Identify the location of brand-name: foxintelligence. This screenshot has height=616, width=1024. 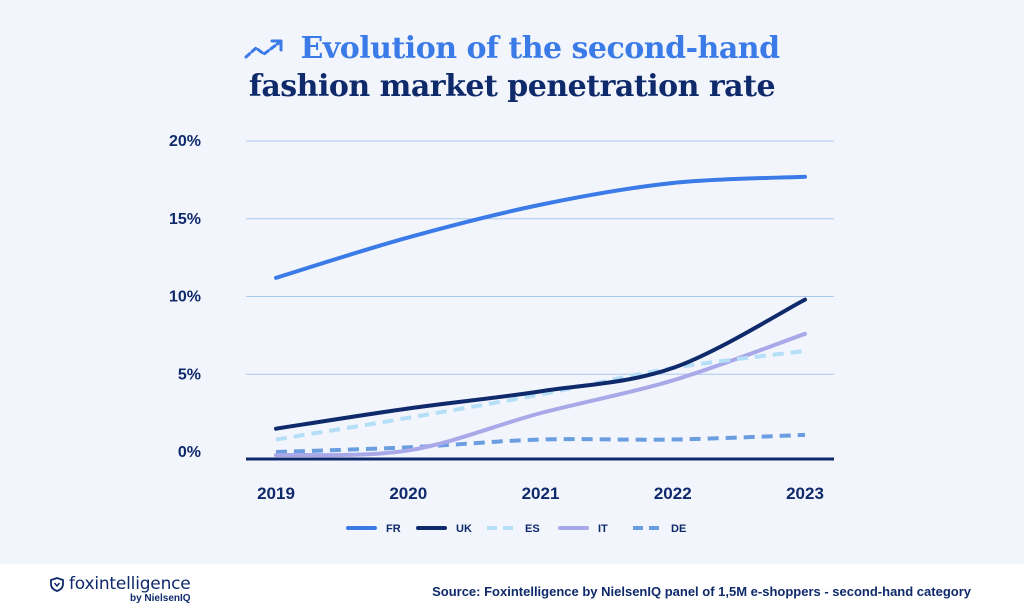
(130, 584).